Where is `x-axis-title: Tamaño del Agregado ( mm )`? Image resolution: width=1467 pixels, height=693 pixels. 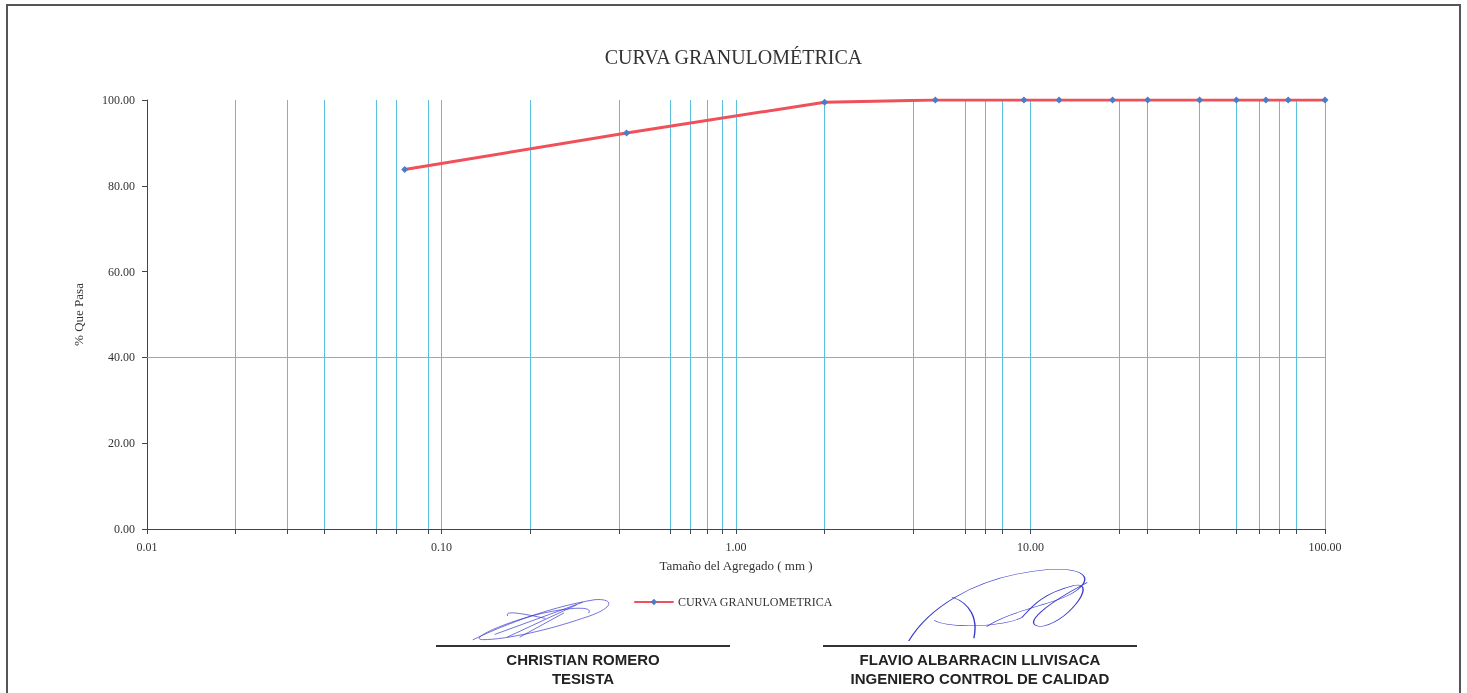
x-axis-title: Tamaño del Agregado ( mm ) is located at coordinates (736, 565).